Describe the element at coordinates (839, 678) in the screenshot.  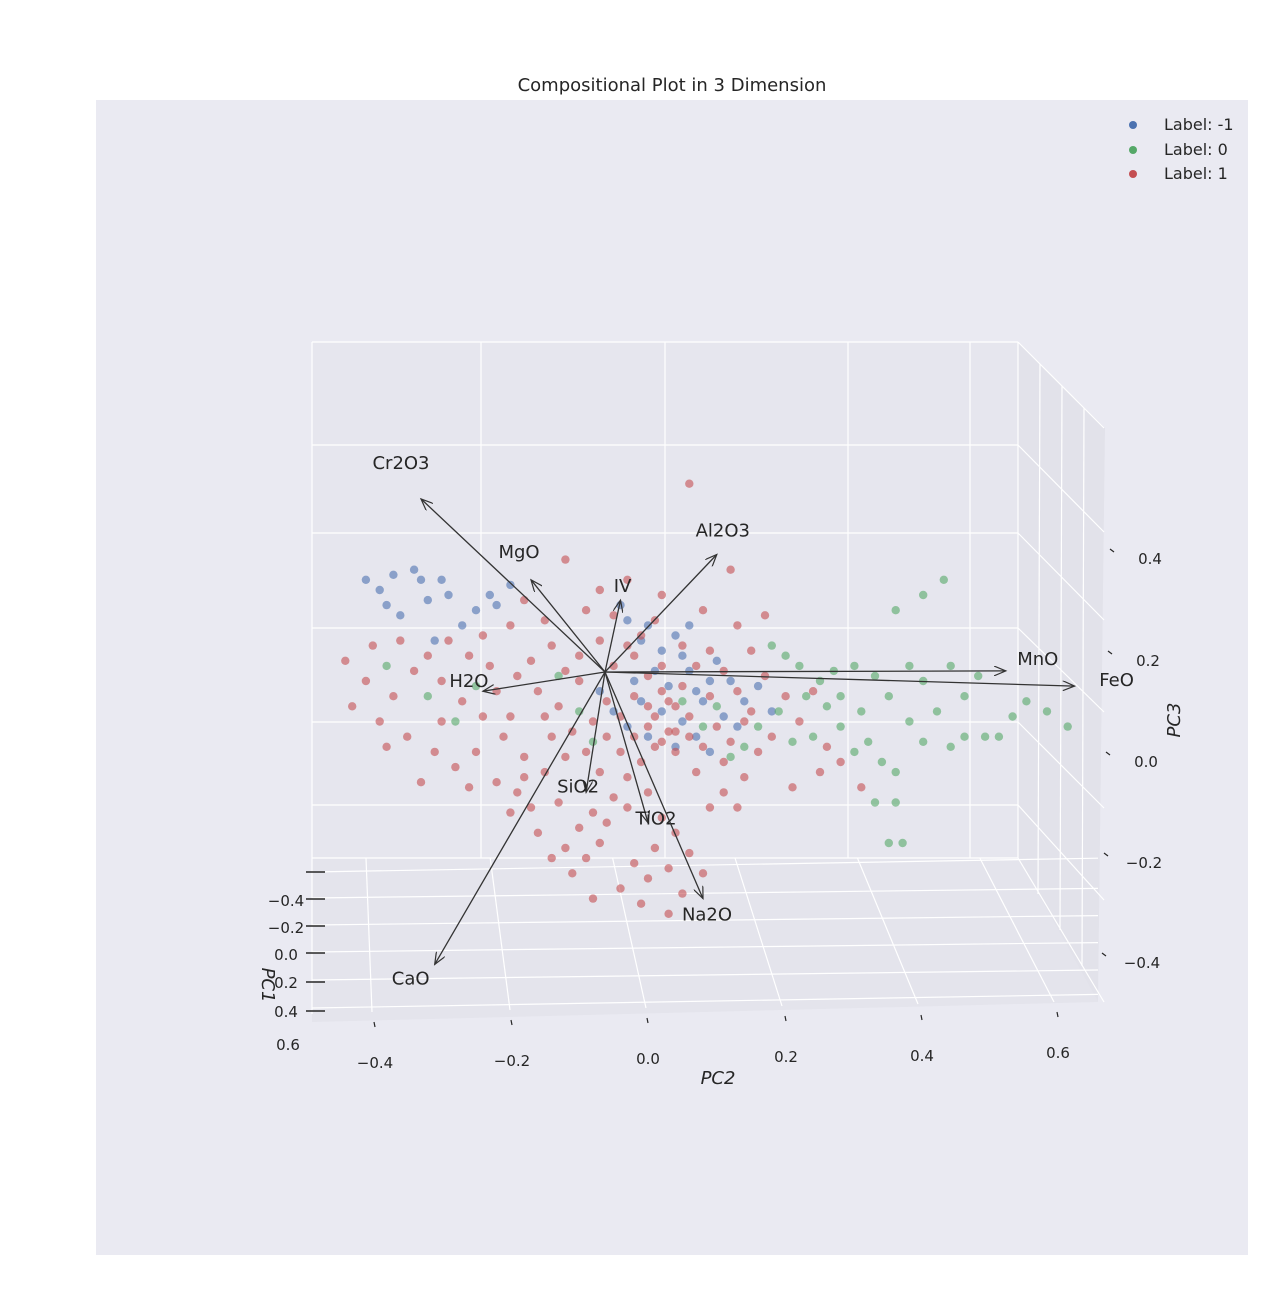
I see `loading-vector-feo` at that location.